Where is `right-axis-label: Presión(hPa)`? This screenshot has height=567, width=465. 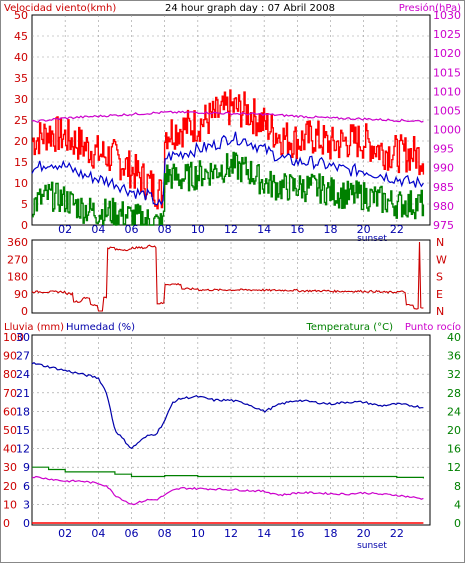
right-axis-label: Presión(hPa) is located at coordinates (430, 8).